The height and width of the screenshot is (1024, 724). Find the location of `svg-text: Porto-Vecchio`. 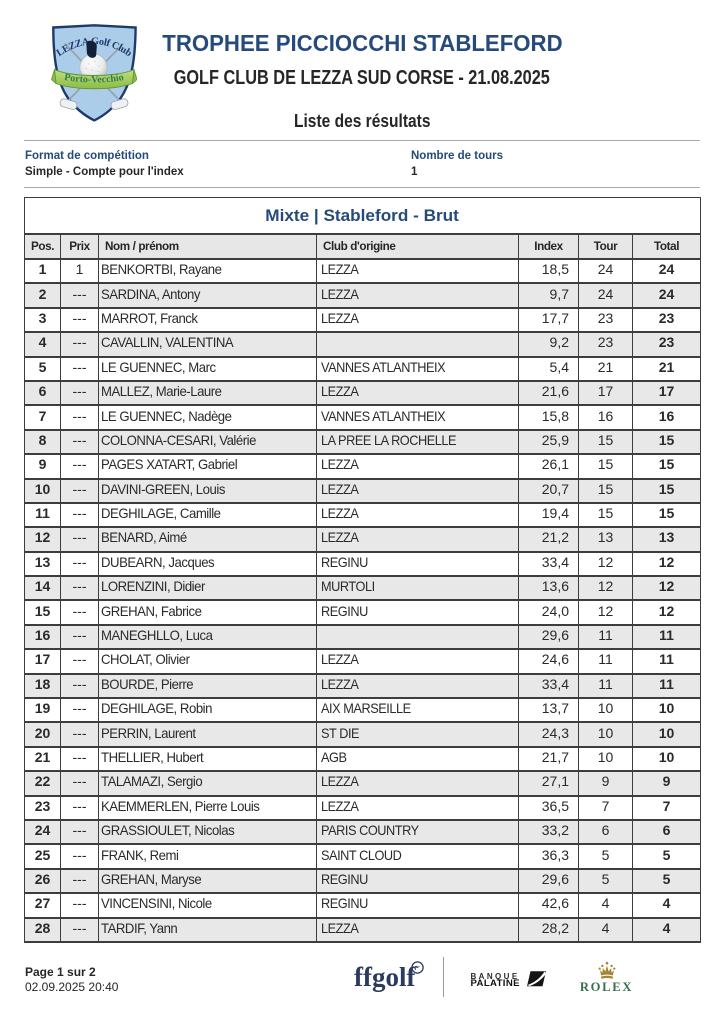

svg-text: Porto-Vecchio is located at coordinates (94, 78).